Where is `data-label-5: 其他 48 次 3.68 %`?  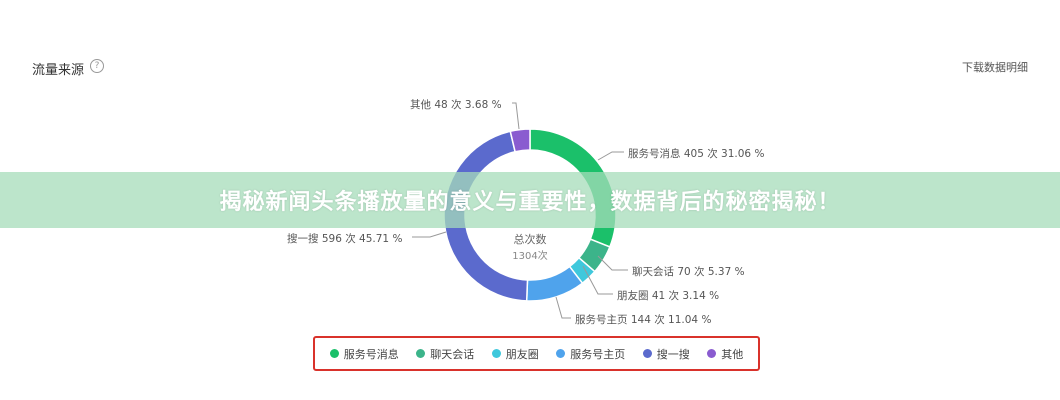
data-label-5: 其他 48 次 3.68 % is located at coordinates (456, 105).